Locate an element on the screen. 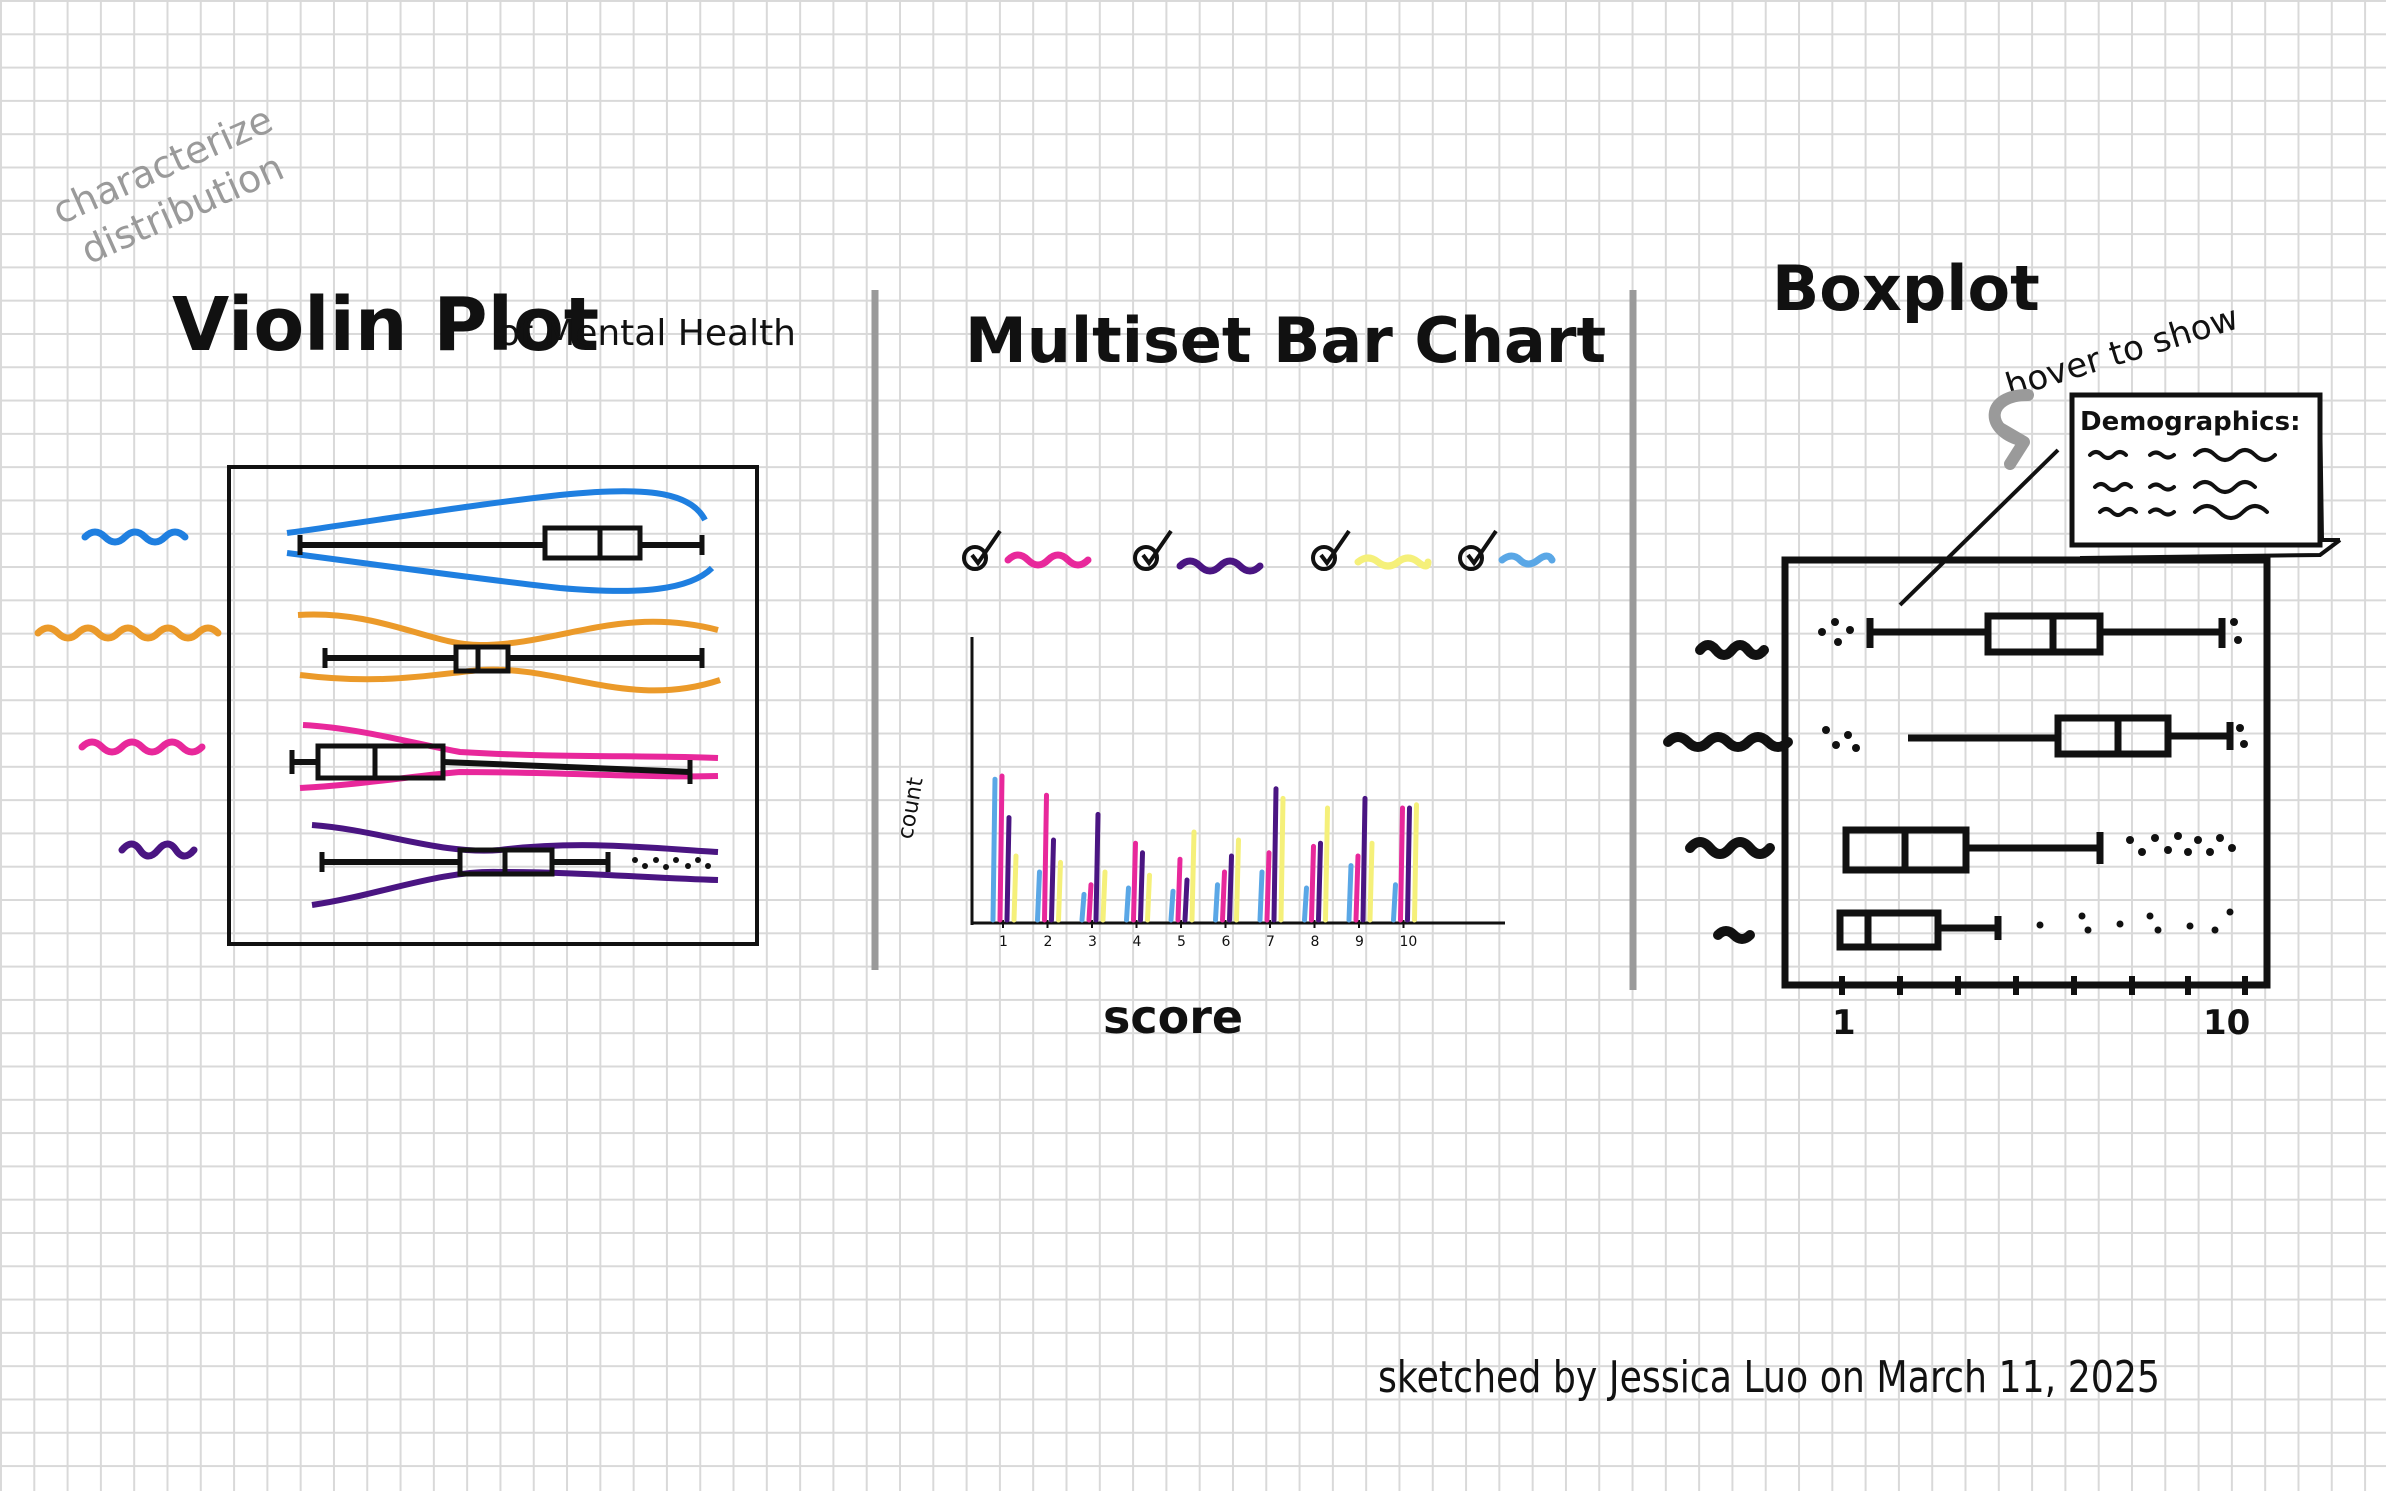 This screenshot has height=1491, width=2386. hover-arrowhead is located at coordinates (2012, 446).